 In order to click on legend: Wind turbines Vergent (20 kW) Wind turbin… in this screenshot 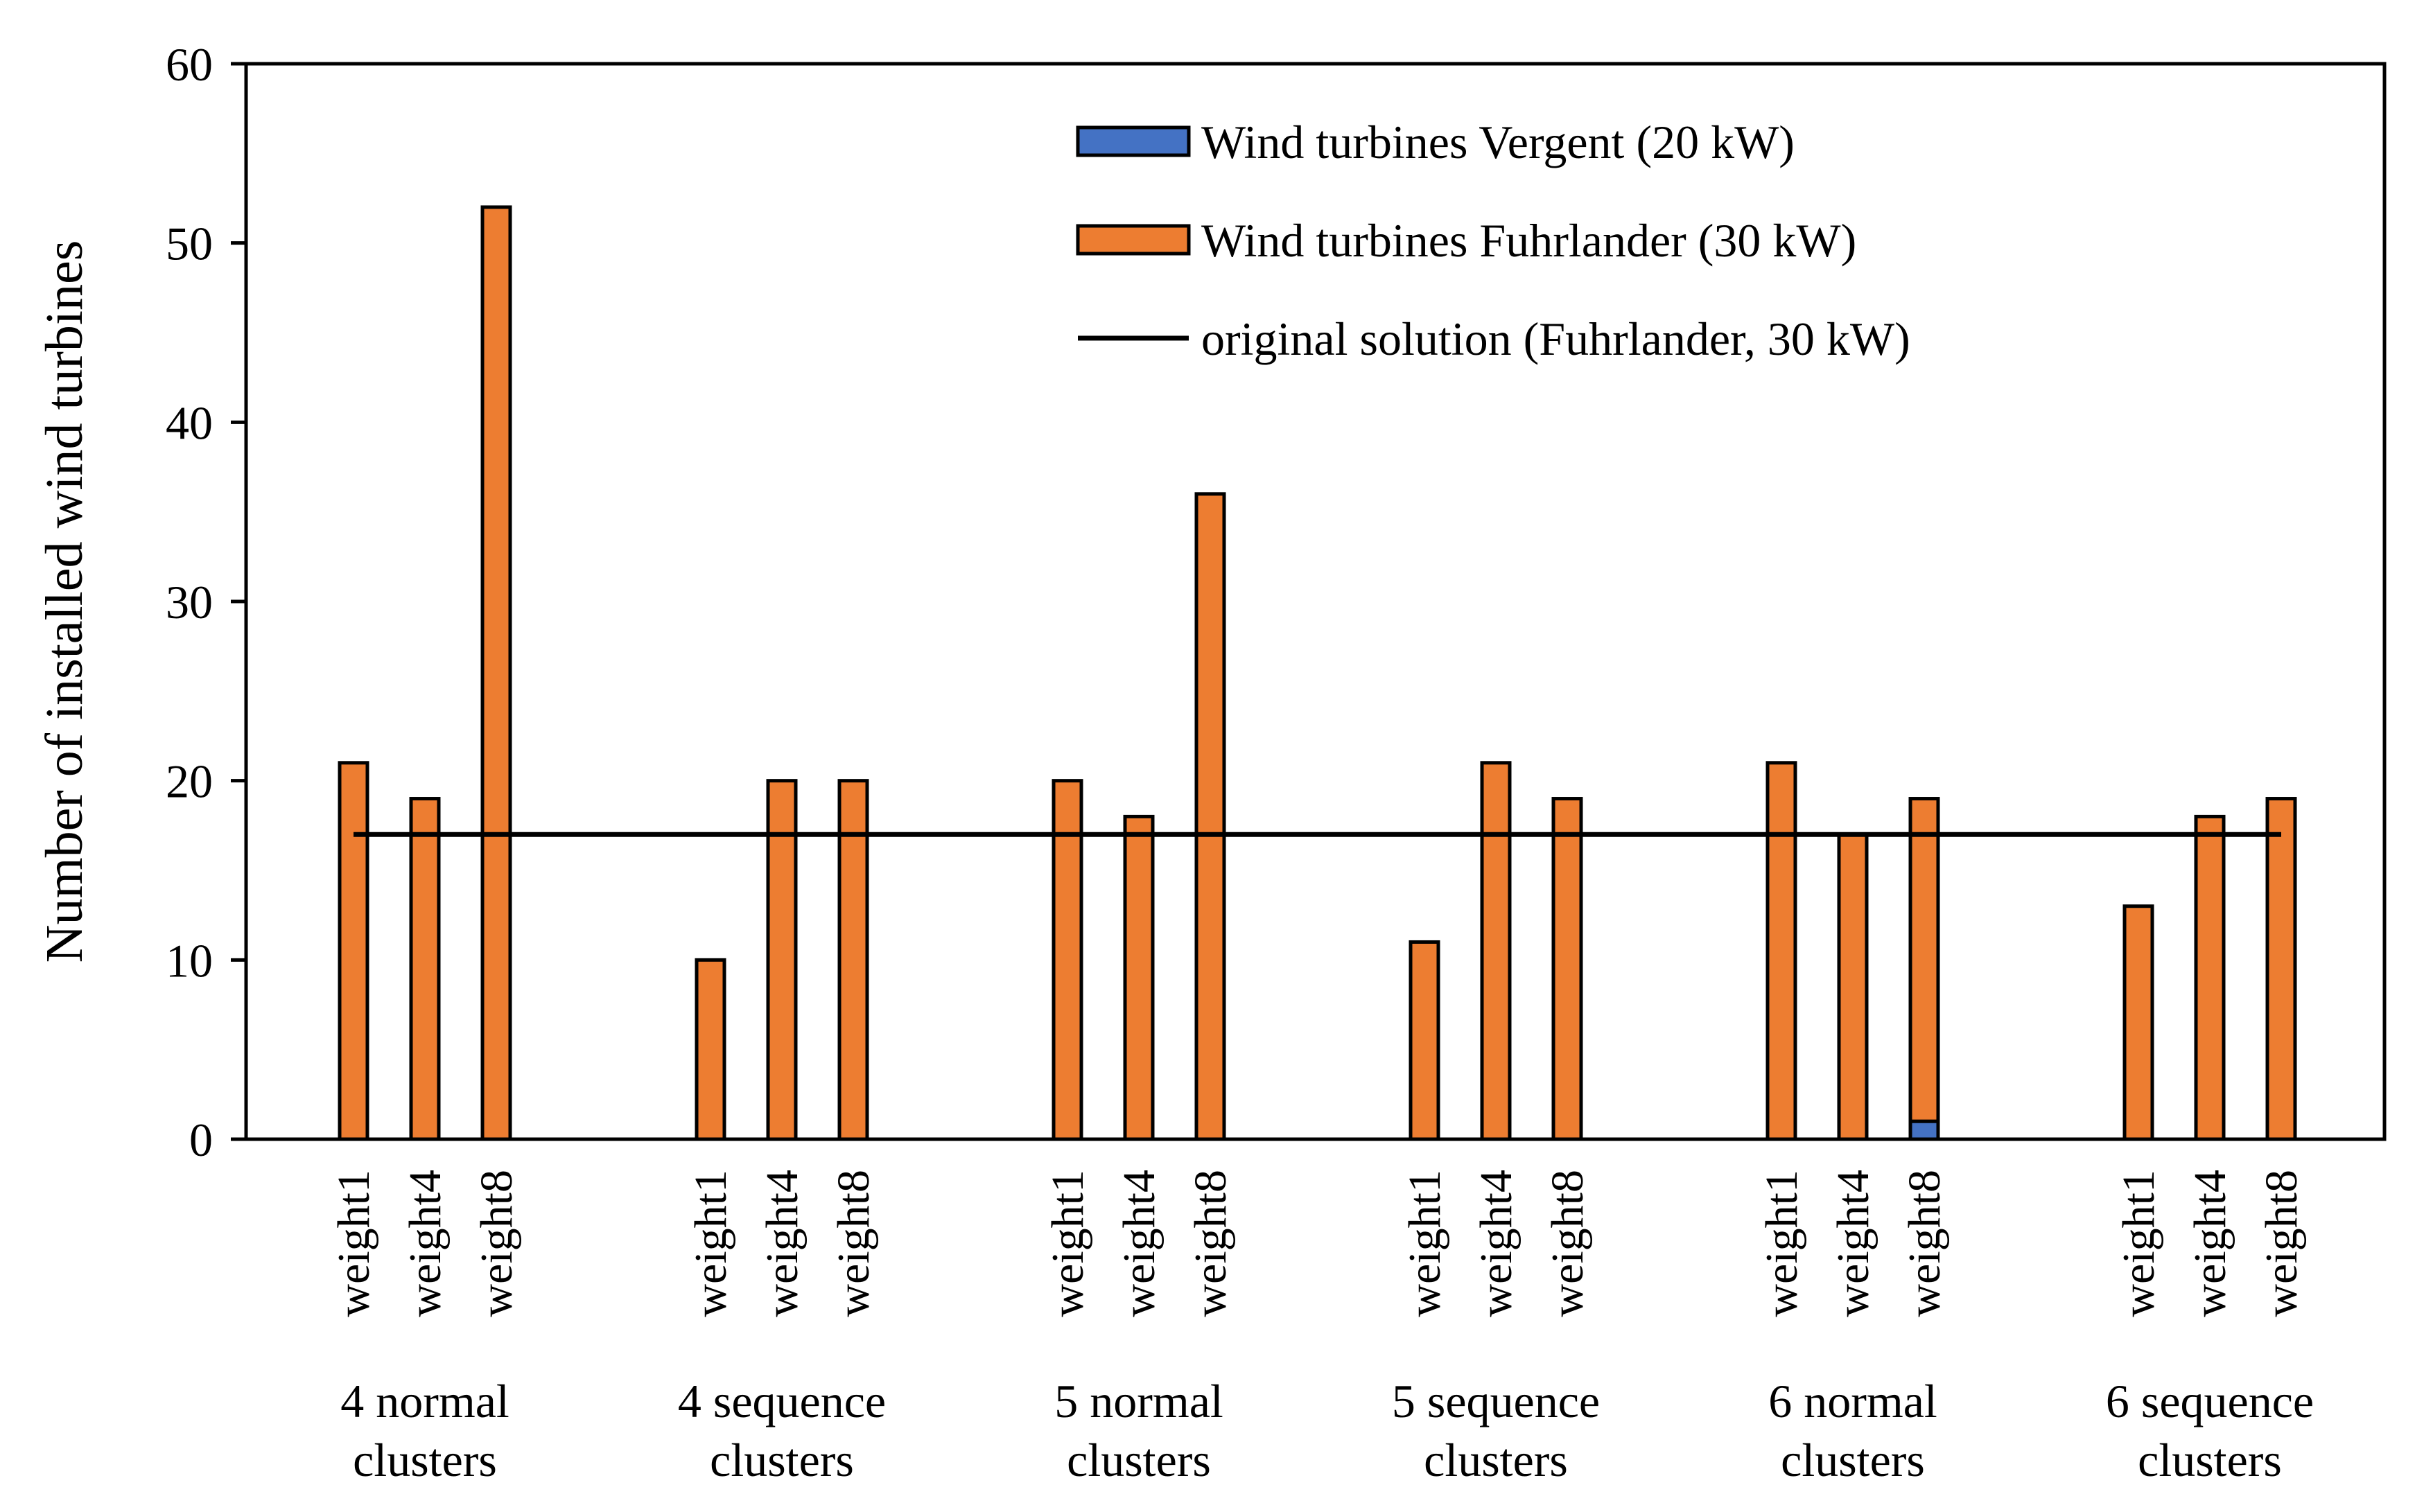, I will do `click(1493, 240)`.